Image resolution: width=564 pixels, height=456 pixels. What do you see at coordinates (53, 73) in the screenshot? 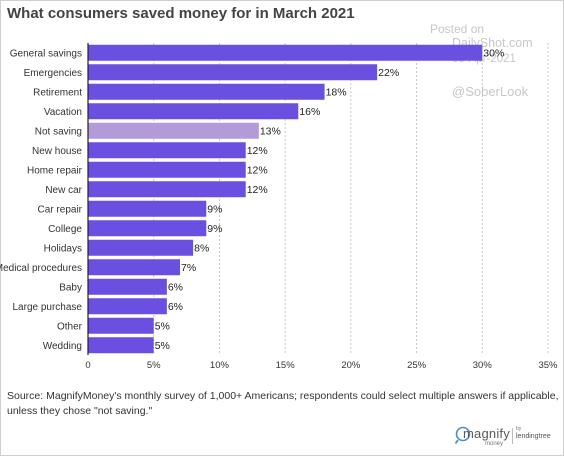
I see `category-label: Emergencies` at bounding box center [53, 73].